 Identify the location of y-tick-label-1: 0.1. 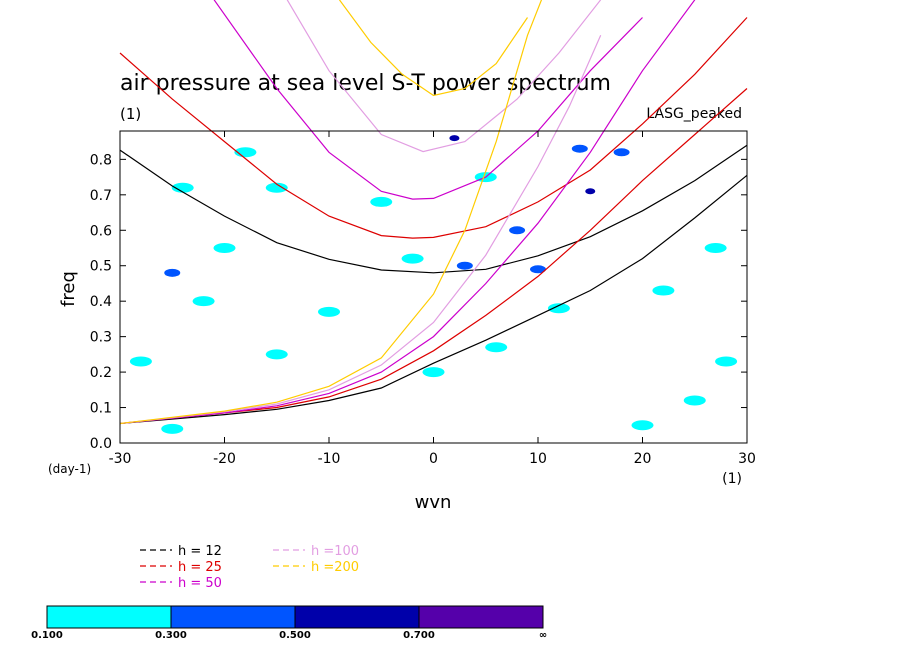
(101, 409).